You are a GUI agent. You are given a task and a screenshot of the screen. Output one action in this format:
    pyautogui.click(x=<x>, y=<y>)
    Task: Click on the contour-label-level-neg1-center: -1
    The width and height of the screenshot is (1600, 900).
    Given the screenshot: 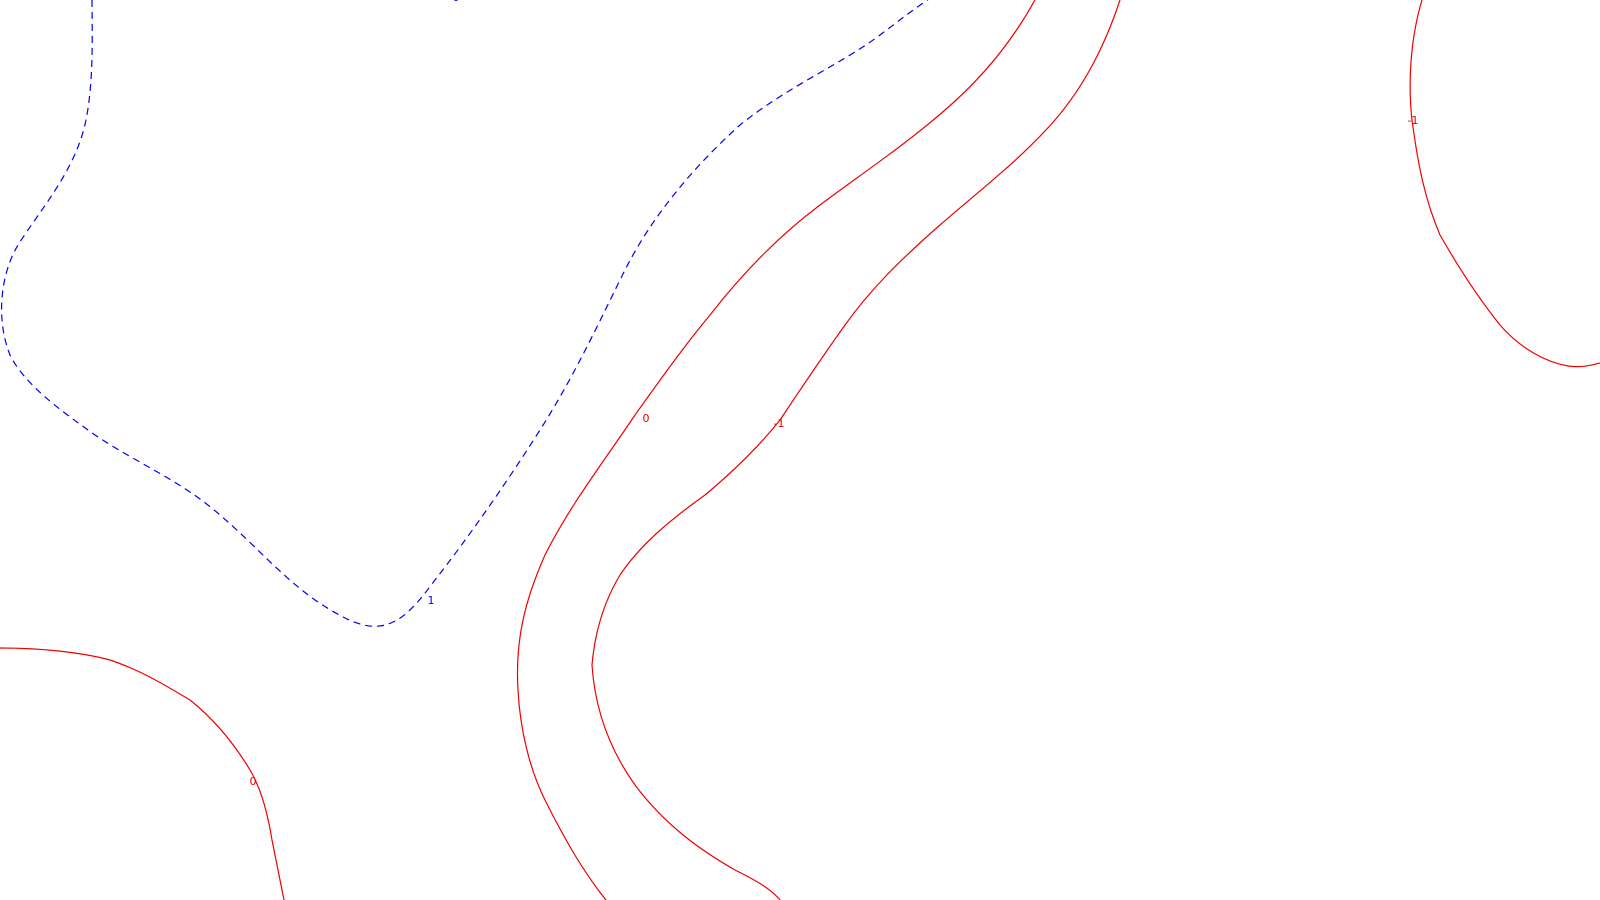 What is the action you would take?
    pyautogui.click(x=779, y=423)
    